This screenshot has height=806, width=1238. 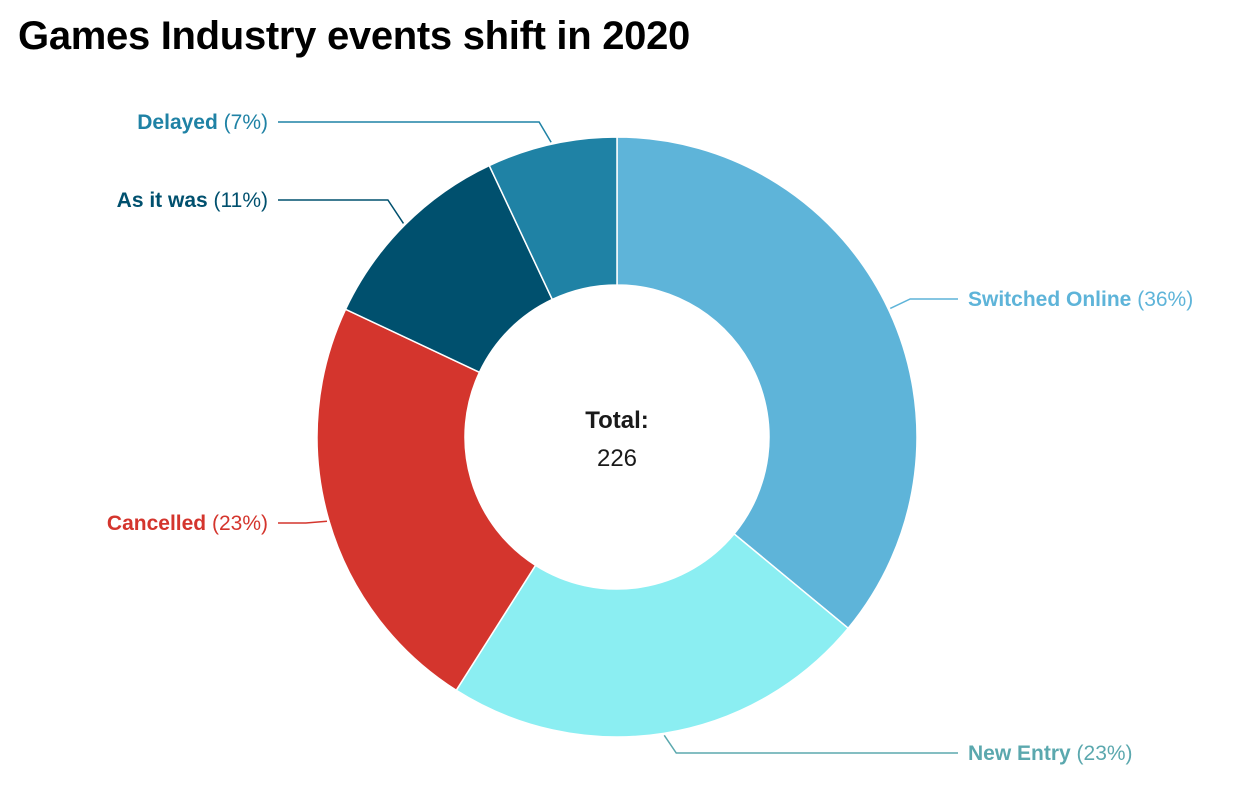 I want to click on slice-label-percent: (36%), so click(x=1165, y=299).